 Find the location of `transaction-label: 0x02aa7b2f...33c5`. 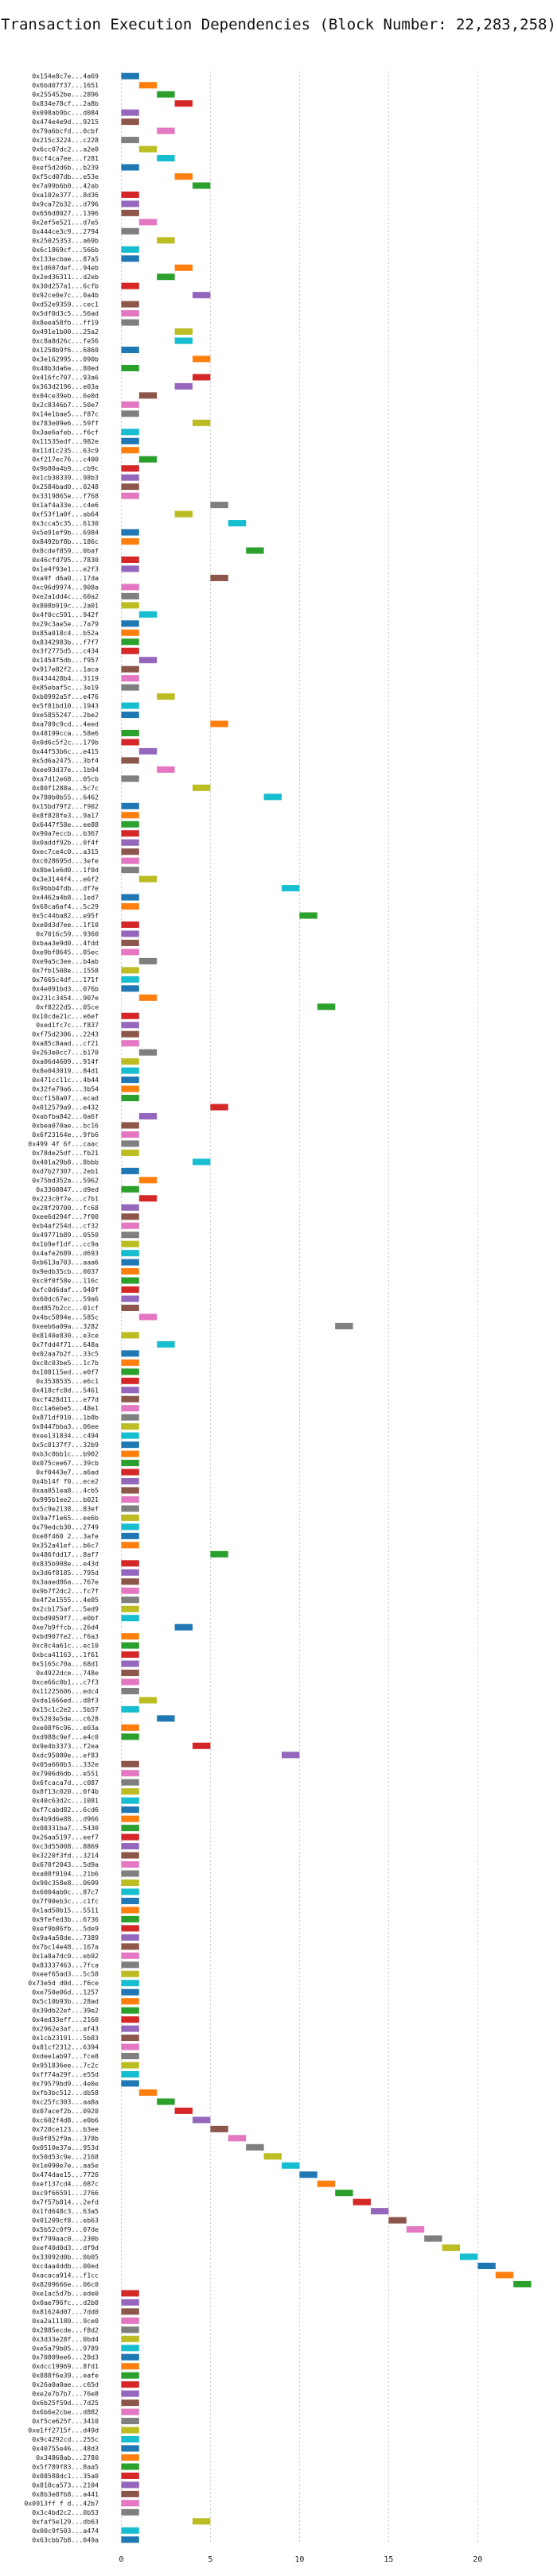

transaction-label: 0x02aa7b2f...33c5 is located at coordinates (65, 1353).